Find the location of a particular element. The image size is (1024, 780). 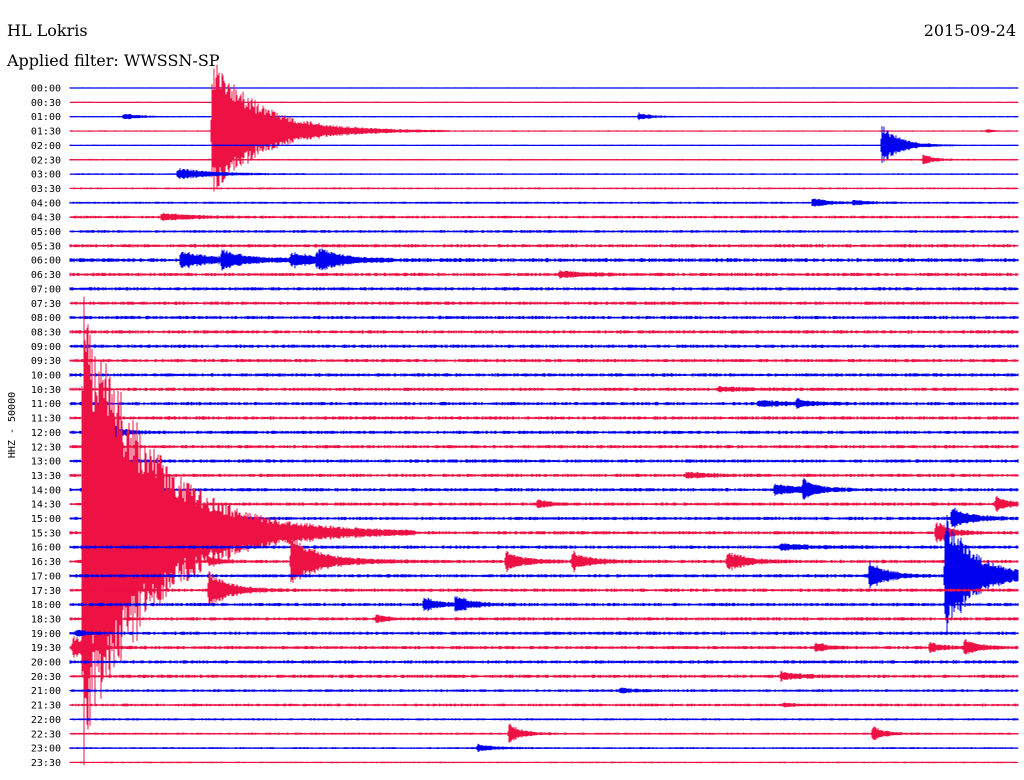

row-time-label: 23:00 is located at coordinates (46, 749).